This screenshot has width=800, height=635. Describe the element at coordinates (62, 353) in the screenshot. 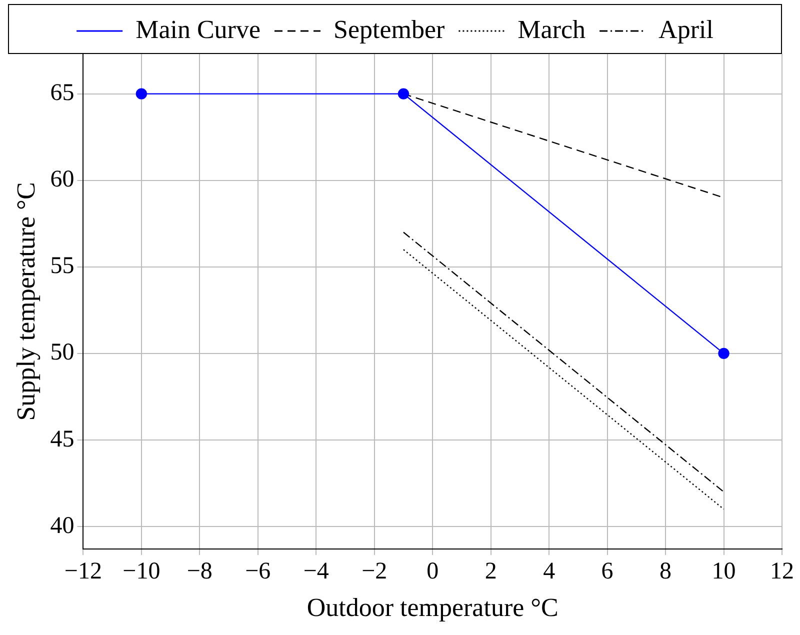

I see `y-tick-label: 50` at that location.